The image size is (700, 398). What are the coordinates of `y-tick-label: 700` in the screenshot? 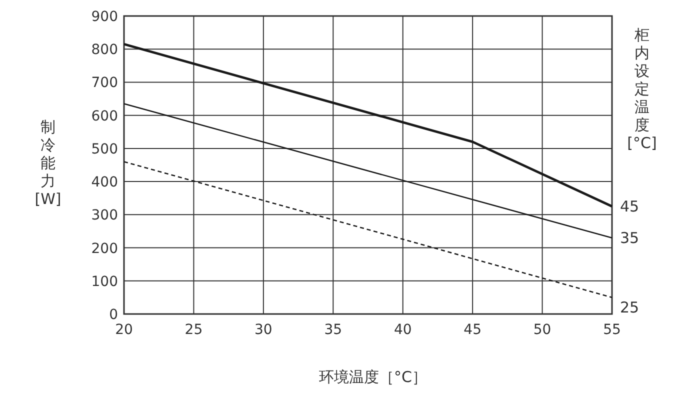 It's located at (104, 83).